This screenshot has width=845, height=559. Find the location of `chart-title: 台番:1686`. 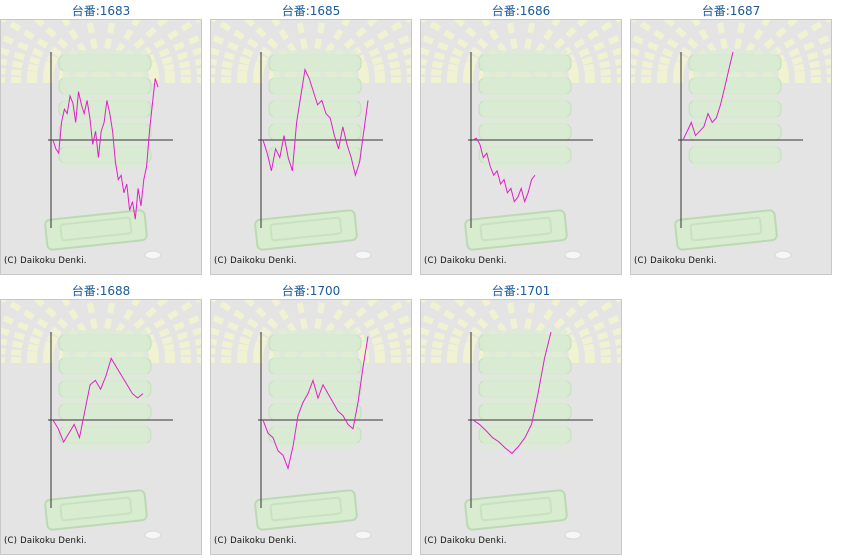

chart-title: 台番:1686 is located at coordinates (521, 11).